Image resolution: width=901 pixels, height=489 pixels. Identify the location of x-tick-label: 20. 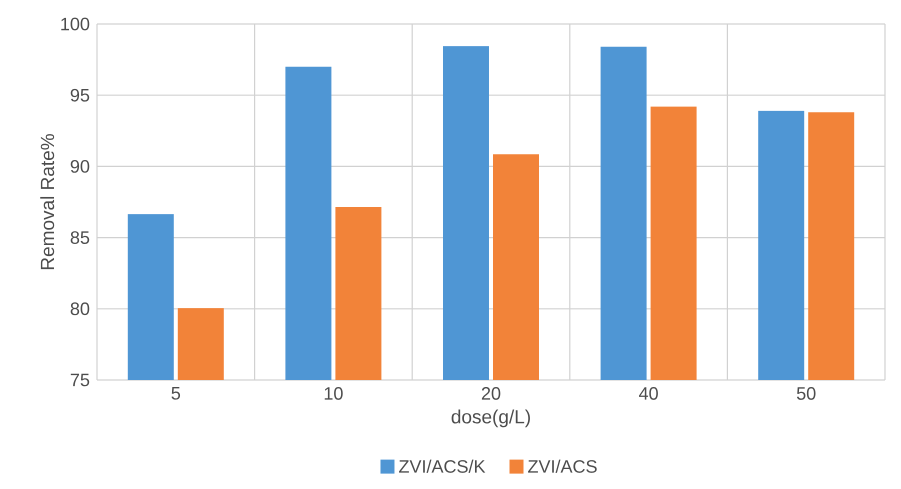
(491, 393).